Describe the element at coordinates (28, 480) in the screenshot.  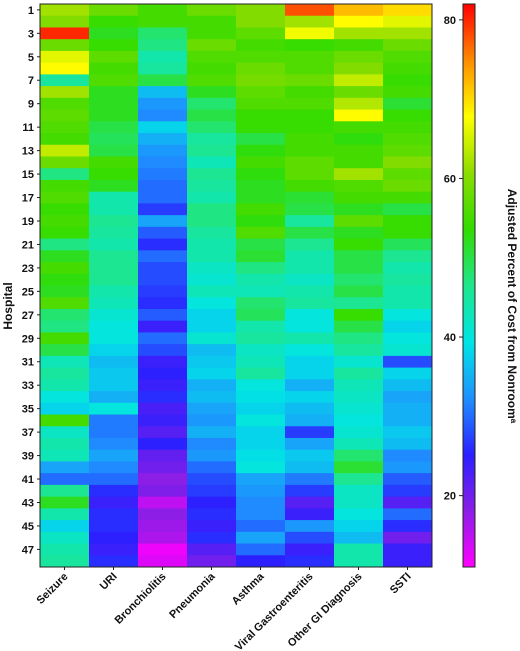
I see `y-tick-label: 41` at that location.